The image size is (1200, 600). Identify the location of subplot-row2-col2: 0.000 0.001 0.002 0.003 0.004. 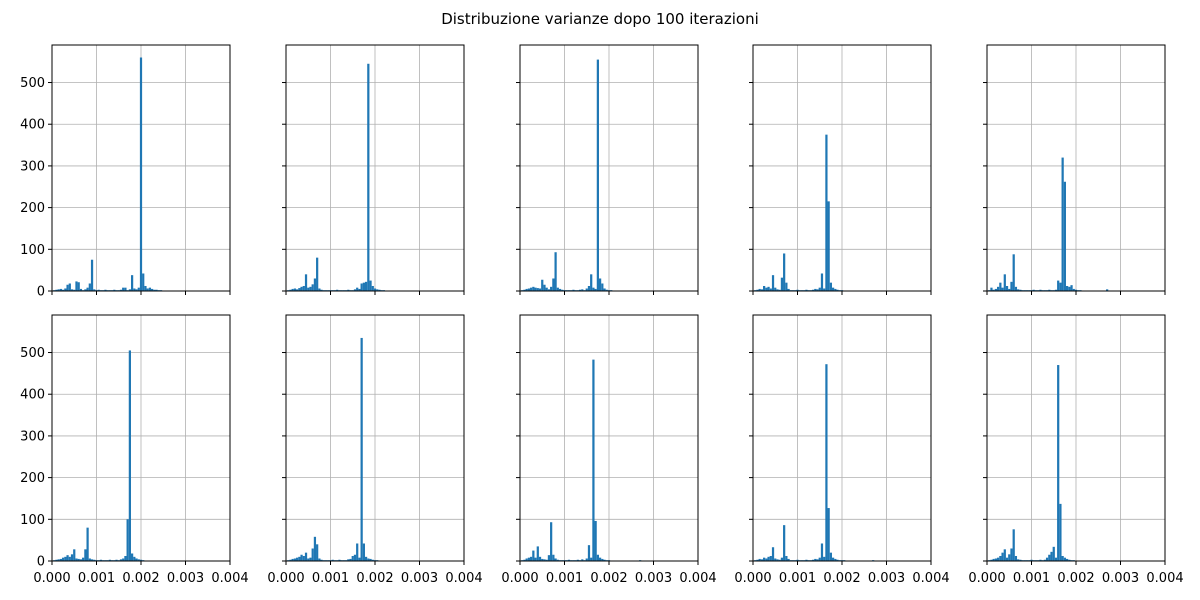
(375, 450).